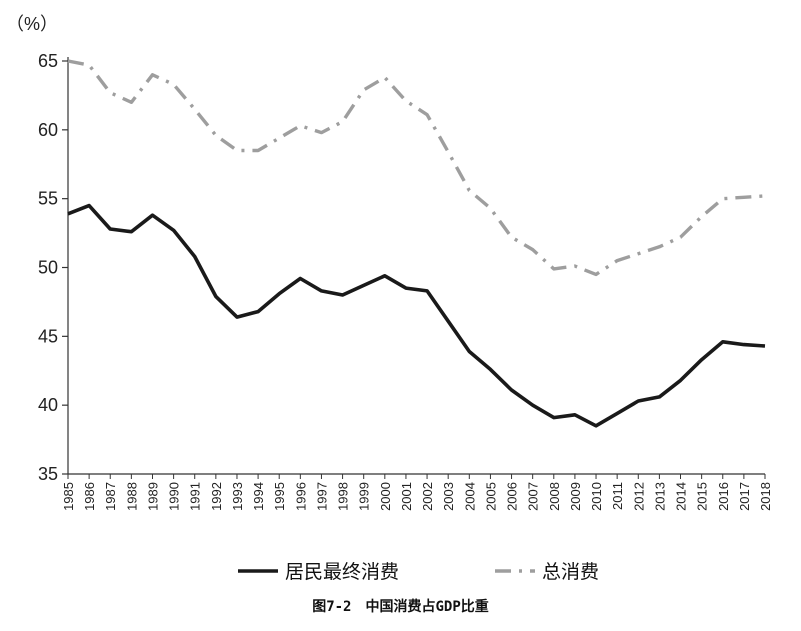 This screenshot has height=631, width=801. What do you see at coordinates (68, 496) in the screenshot?
I see `x-tick-label: 1985` at bounding box center [68, 496].